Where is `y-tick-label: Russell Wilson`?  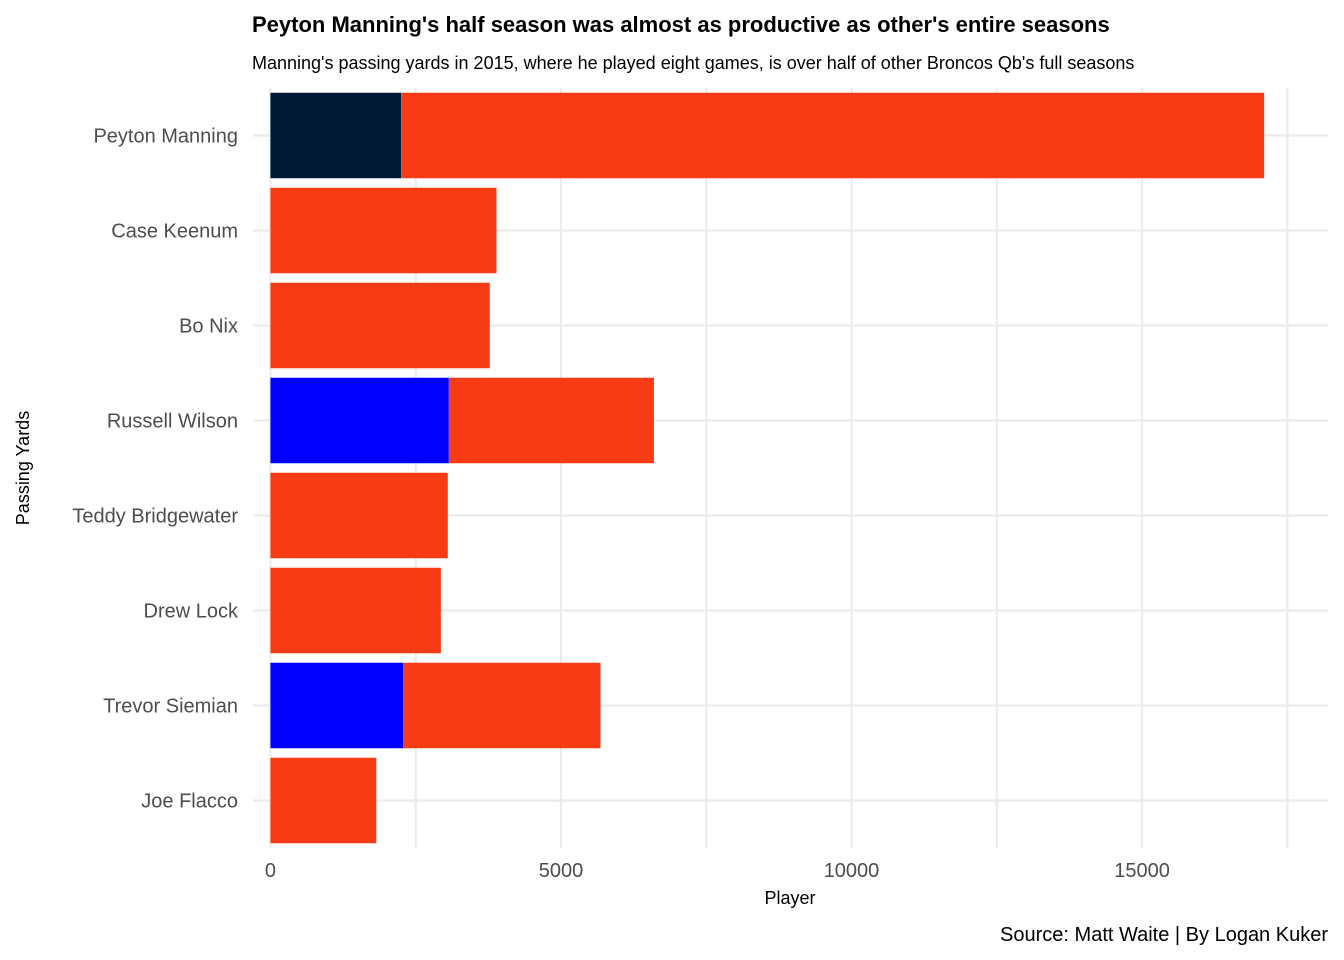 y-tick-label: Russell Wilson is located at coordinates (172, 422).